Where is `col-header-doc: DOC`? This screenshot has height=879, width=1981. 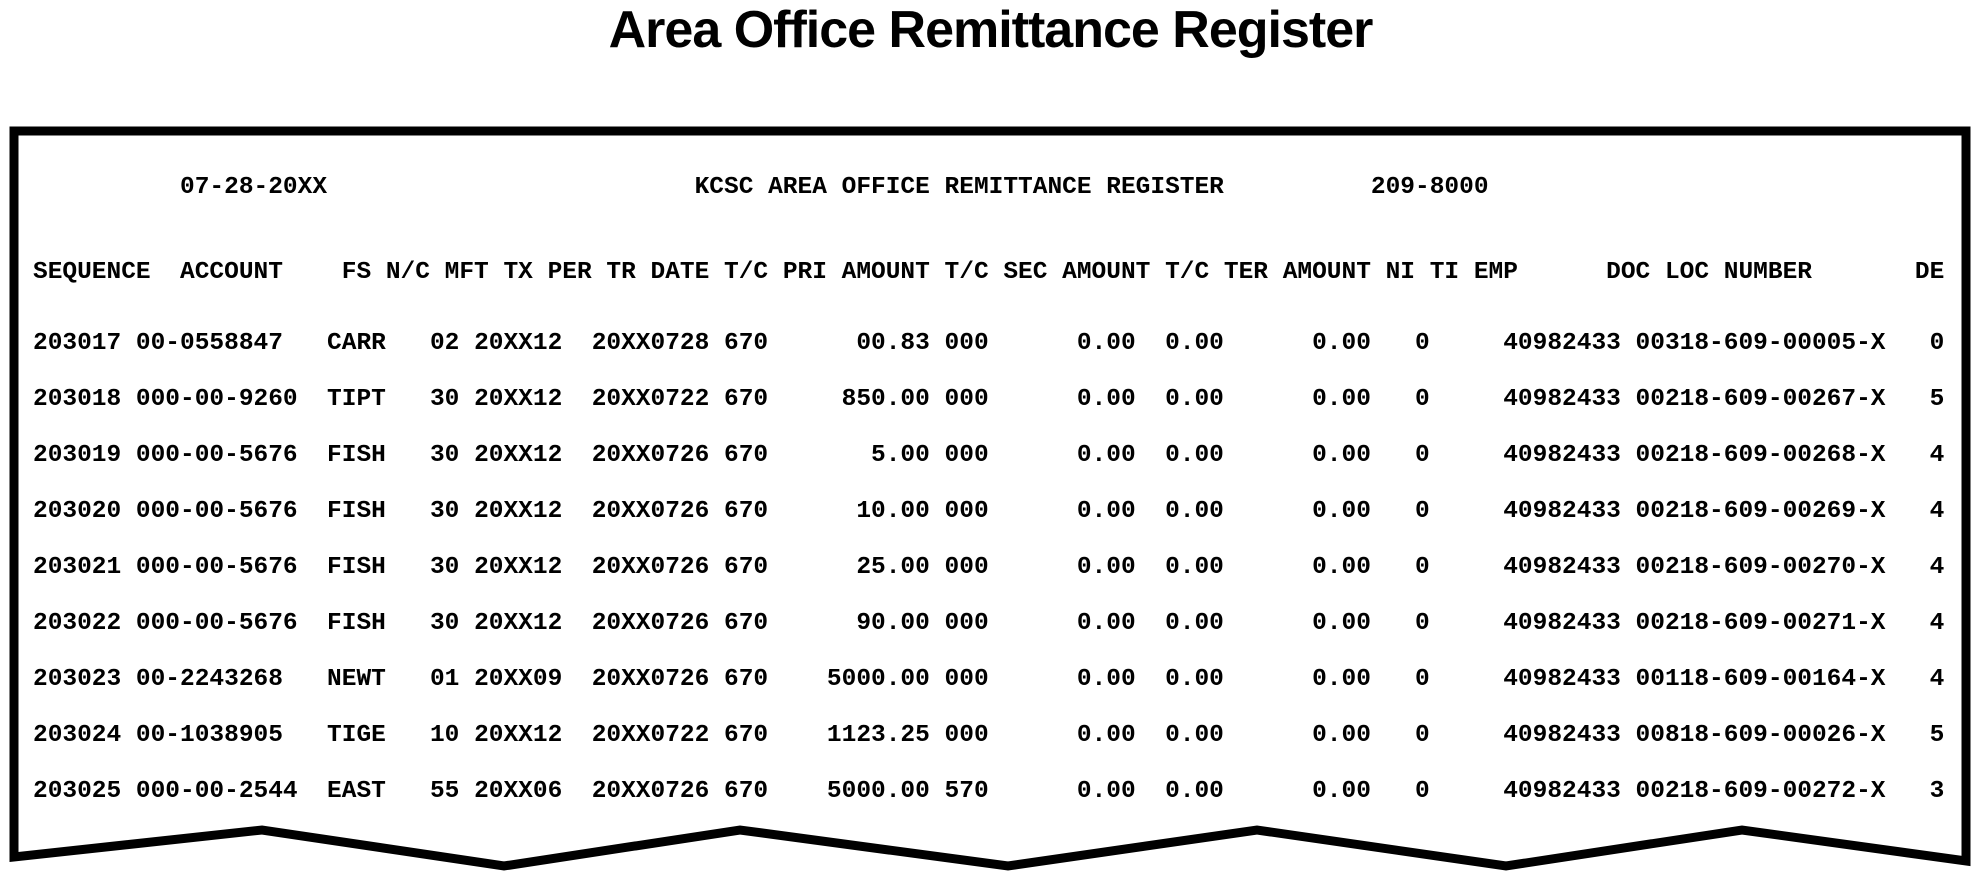 col-header-doc: DOC is located at coordinates (1628, 272).